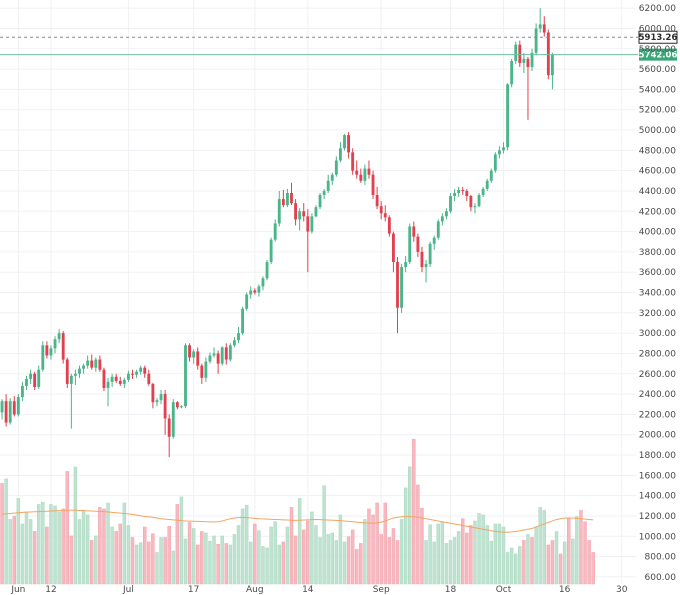 The height and width of the screenshot is (595, 680). I want to click on y-tick-label: 1400.00, so click(657, 497).